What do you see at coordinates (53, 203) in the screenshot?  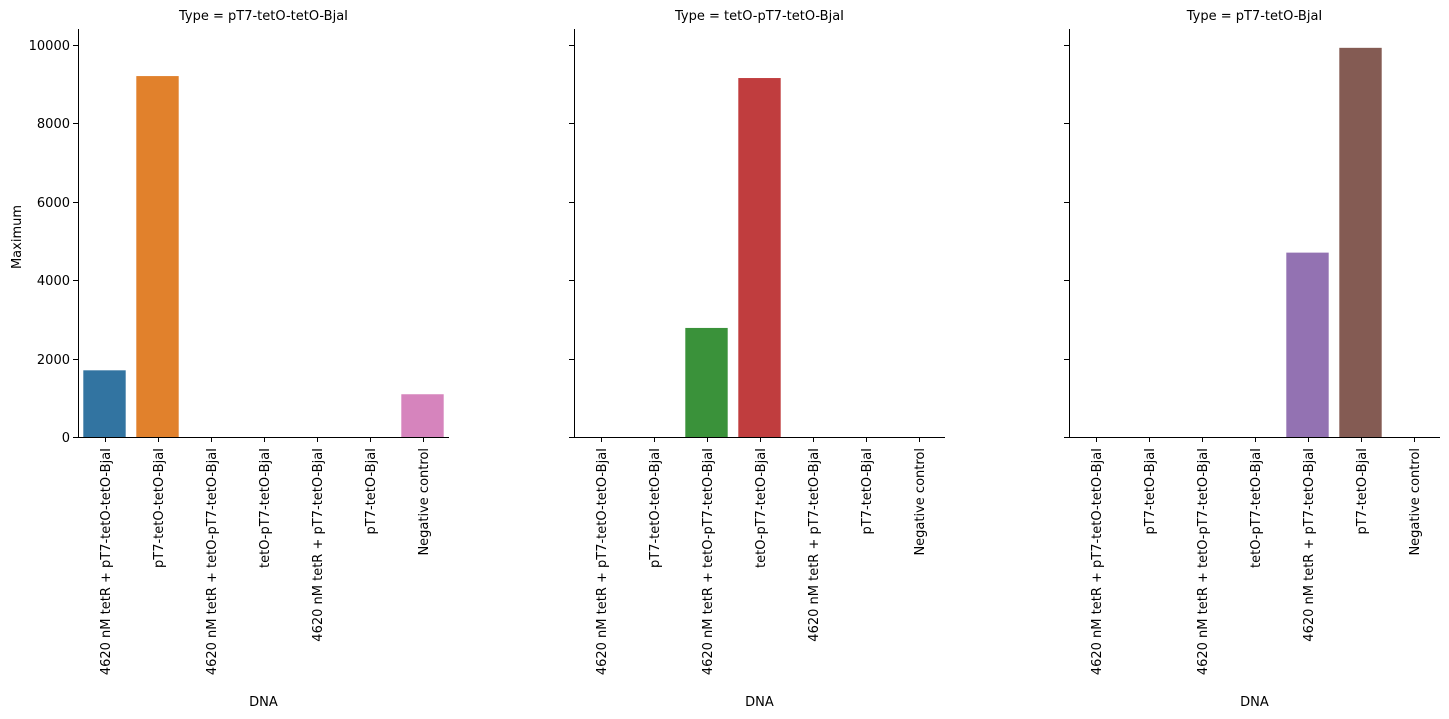 I see `y-tick-label: 6000` at bounding box center [53, 203].